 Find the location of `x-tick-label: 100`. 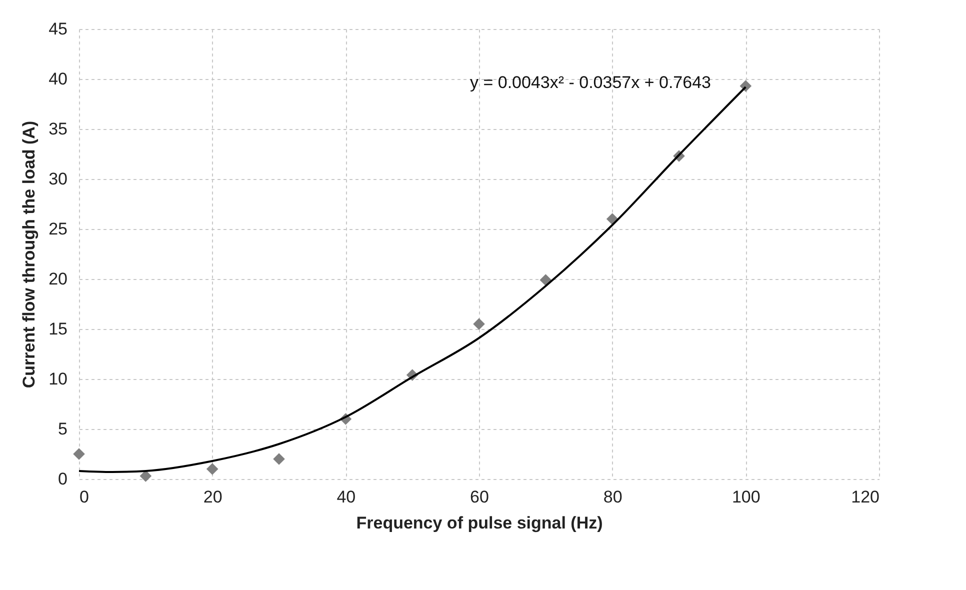

x-tick-label: 100 is located at coordinates (746, 497).